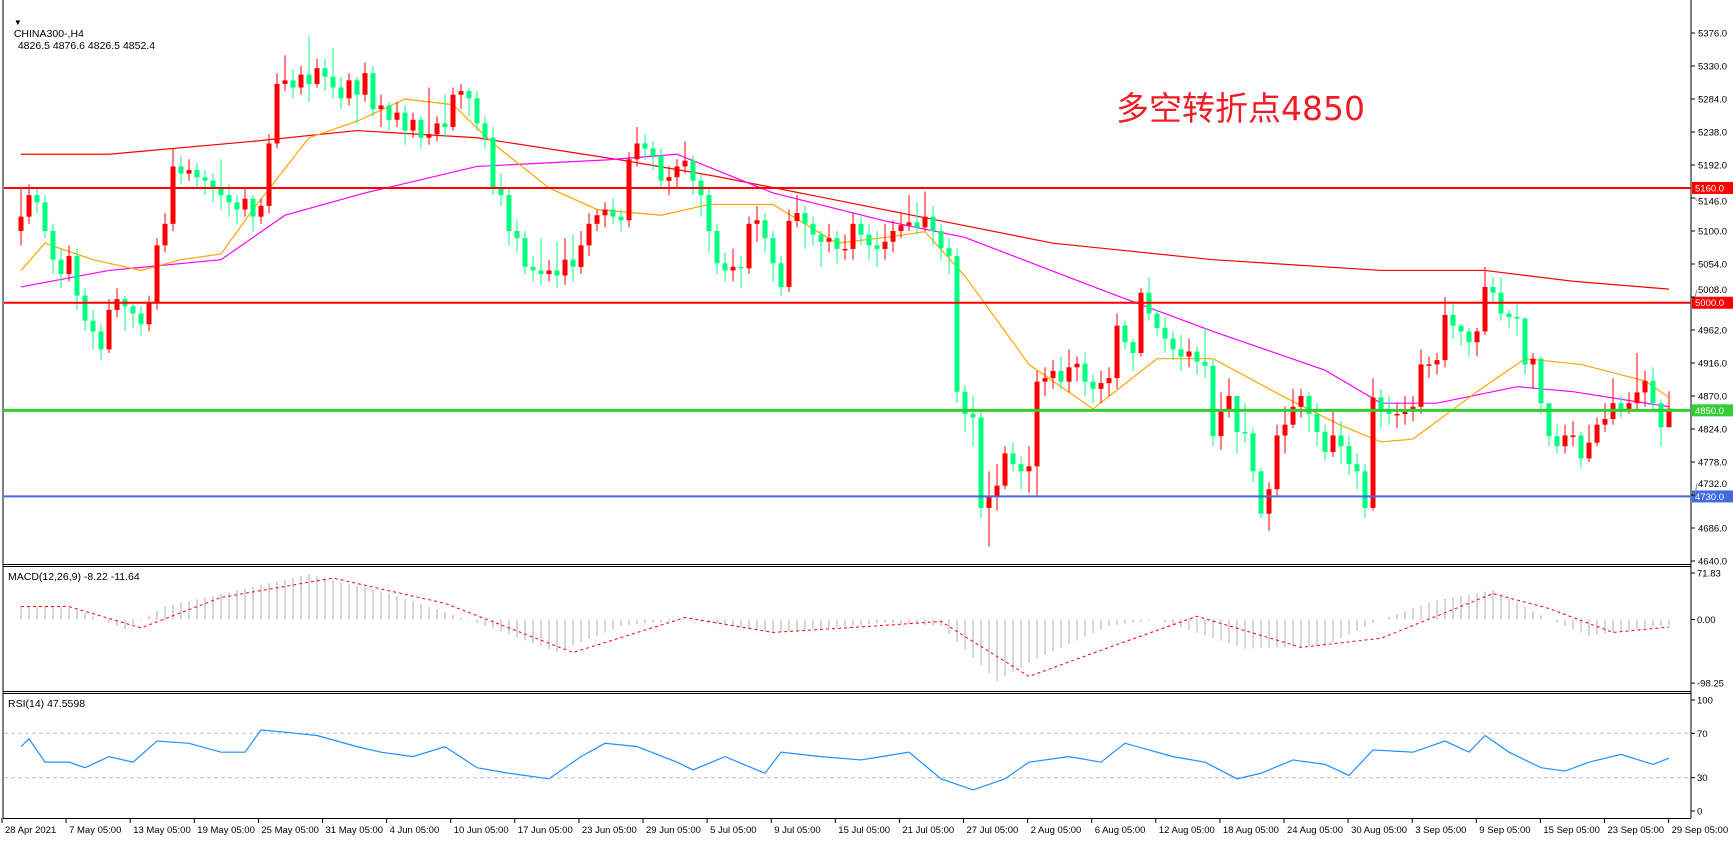 The height and width of the screenshot is (841, 1733). Describe the element at coordinates (1712, 529) in the screenshot. I see `price-axis-label: 4686.0` at that location.